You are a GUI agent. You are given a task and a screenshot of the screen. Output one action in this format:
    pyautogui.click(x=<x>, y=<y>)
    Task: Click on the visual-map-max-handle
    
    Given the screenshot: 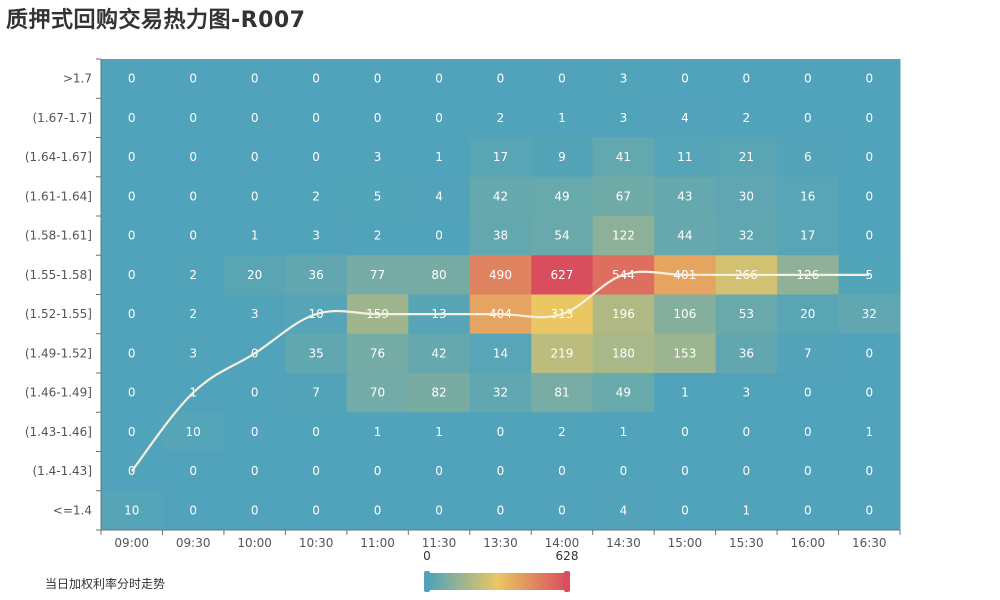 What is the action you would take?
    pyautogui.click(x=567, y=581)
    